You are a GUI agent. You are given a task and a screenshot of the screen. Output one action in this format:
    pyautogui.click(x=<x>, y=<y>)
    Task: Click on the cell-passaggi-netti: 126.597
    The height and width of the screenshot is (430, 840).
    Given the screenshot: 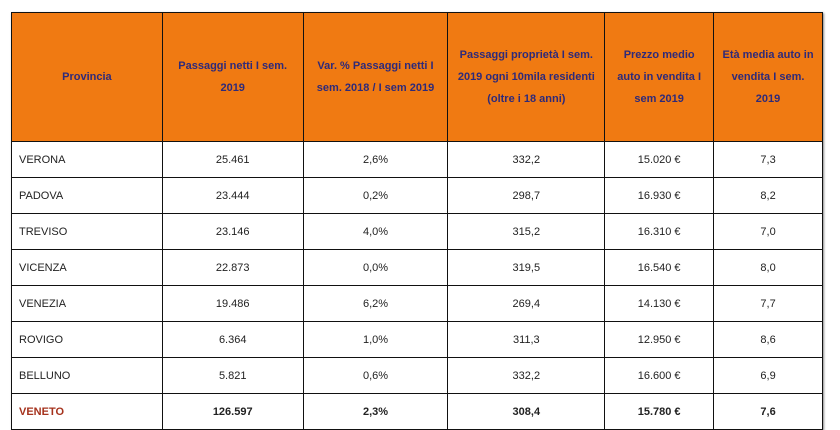 What is the action you would take?
    pyautogui.click(x=232, y=411)
    